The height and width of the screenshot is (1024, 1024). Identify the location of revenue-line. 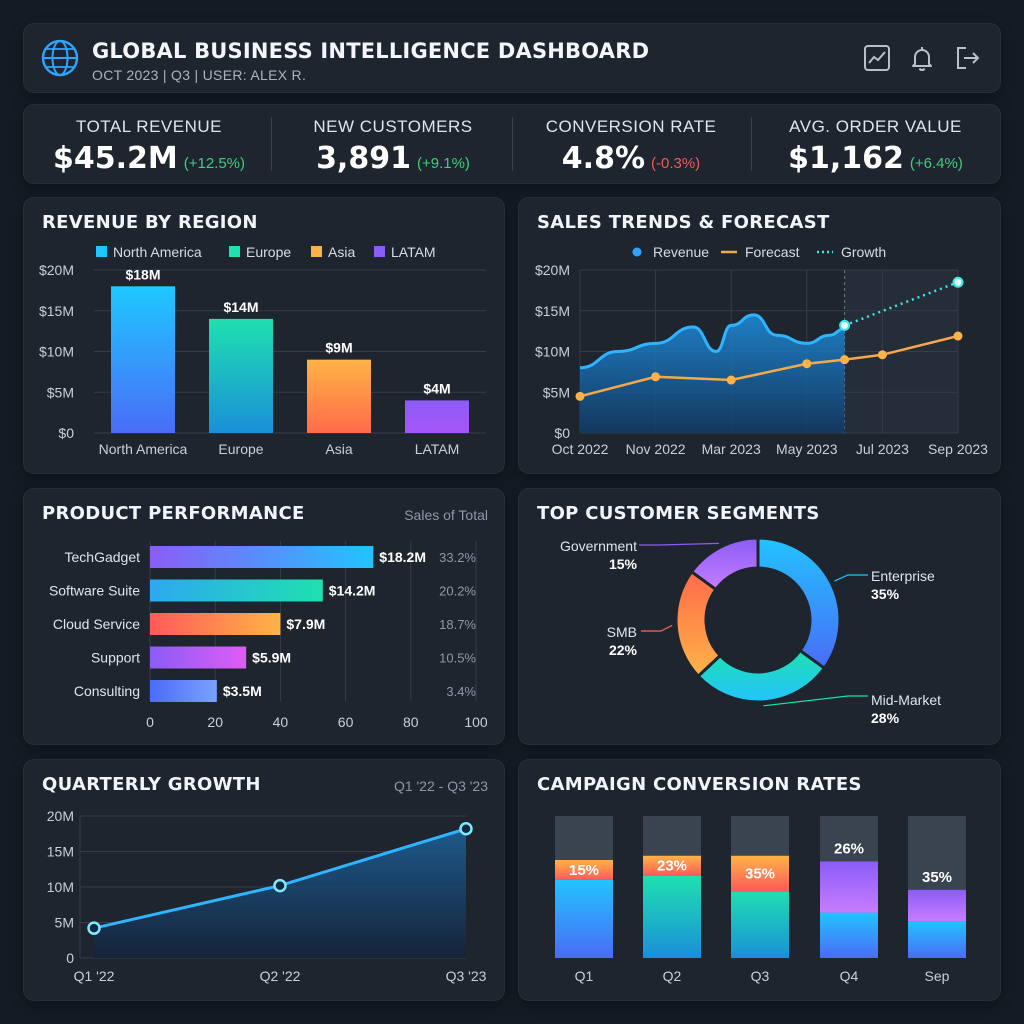
(712, 341).